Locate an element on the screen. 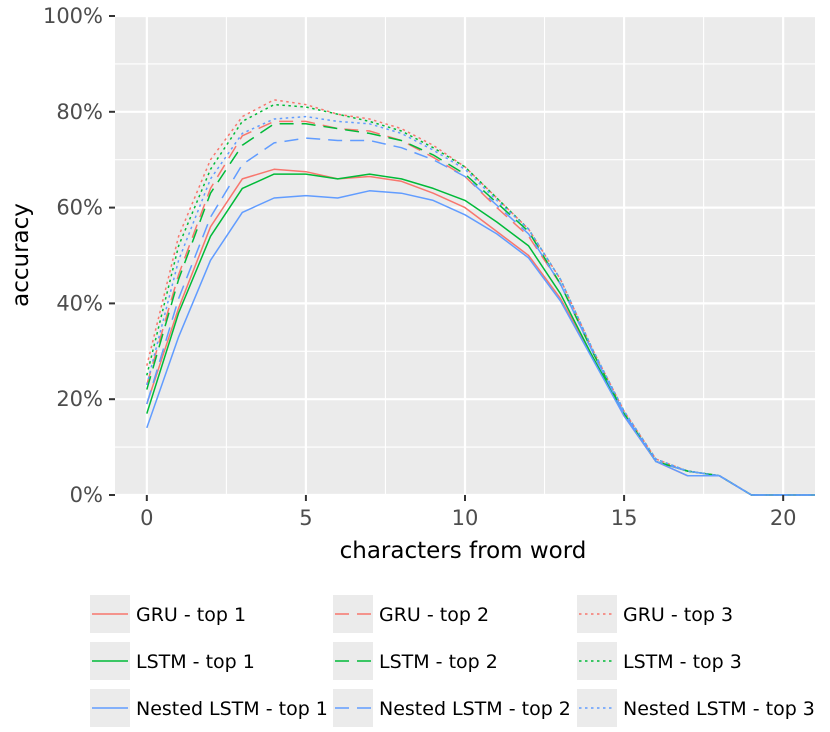 This screenshot has height=732, width=830. x-tick-label: 10 is located at coordinates (465, 518).